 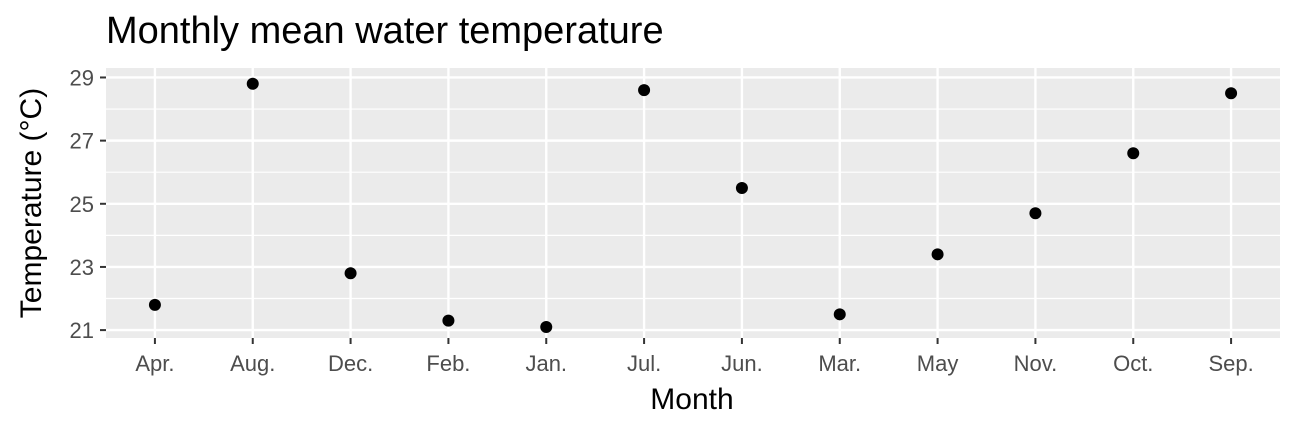 What do you see at coordinates (1036, 363) in the screenshot?
I see `x-tick-label: Nov.` at bounding box center [1036, 363].